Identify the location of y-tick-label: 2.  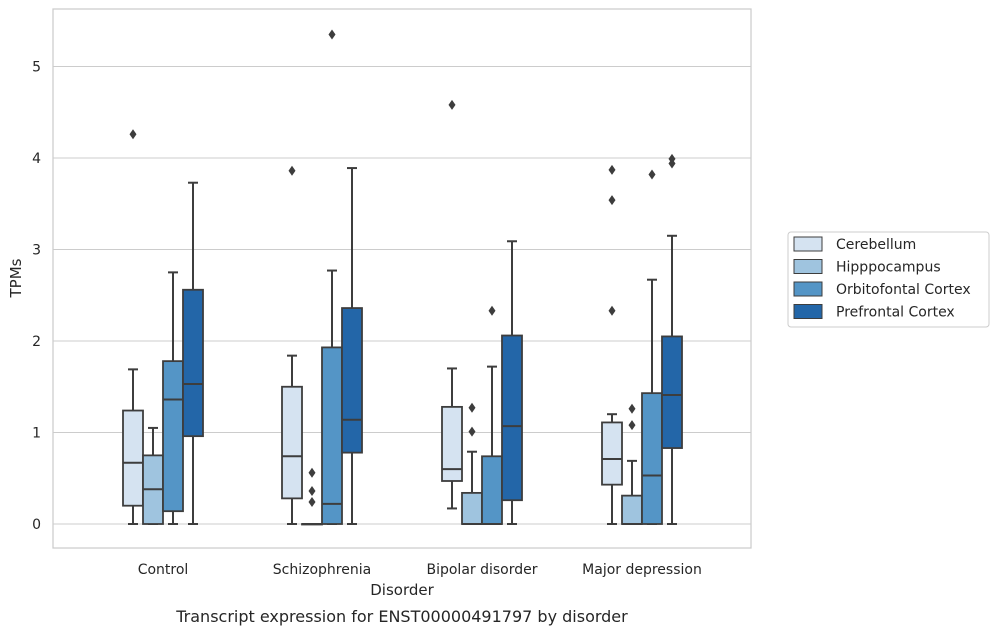
(36, 342).